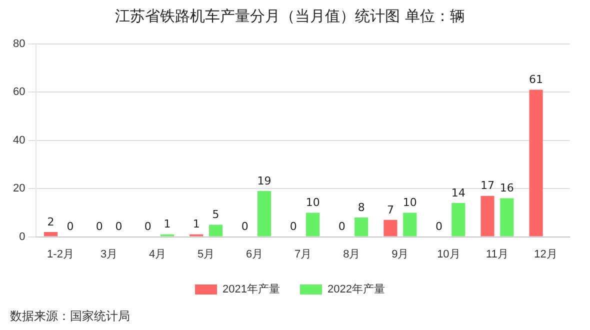 Image resolution: width=590 pixels, height=330 pixels. What do you see at coordinates (22, 236) in the screenshot?
I see `y-tick-label: 0` at bounding box center [22, 236].